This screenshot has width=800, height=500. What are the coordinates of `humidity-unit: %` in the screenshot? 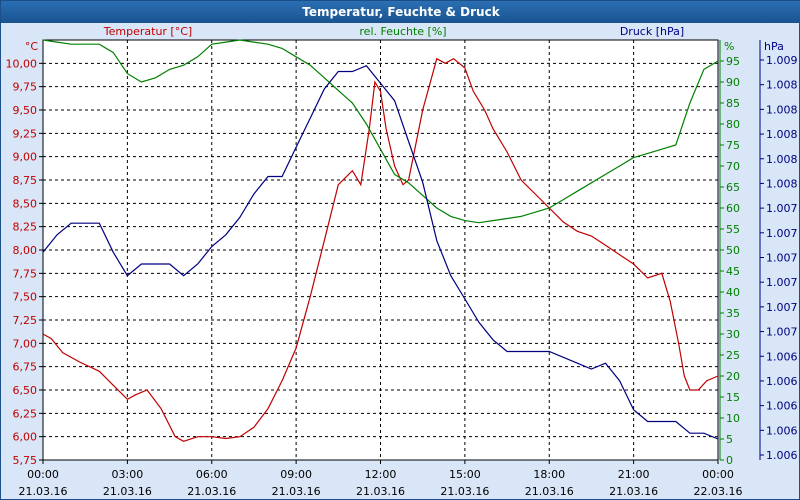 It's located at (729, 46).